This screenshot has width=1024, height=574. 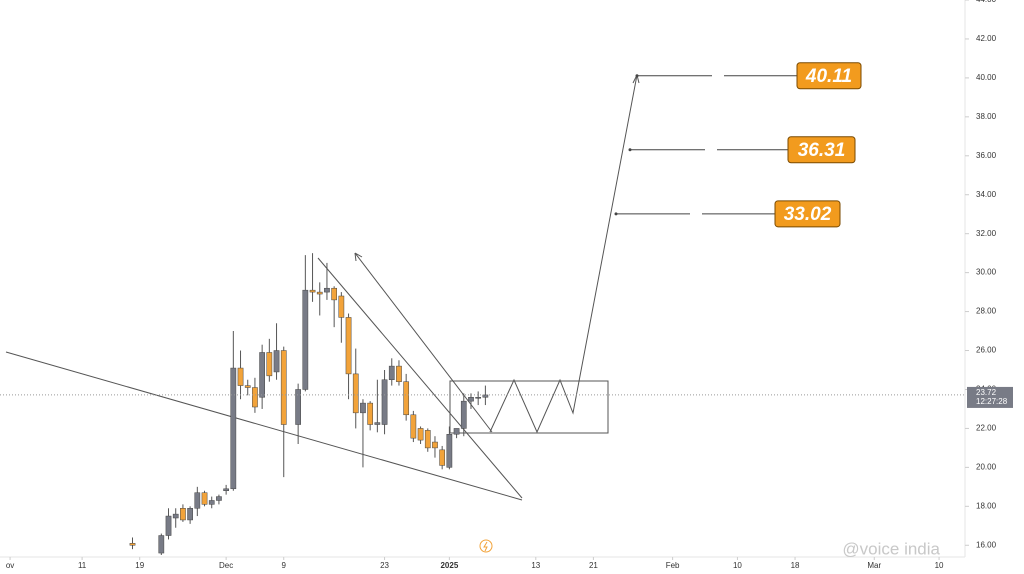 What do you see at coordinates (986, 392) in the screenshot?
I see `last-price-label: 23.72` at bounding box center [986, 392].